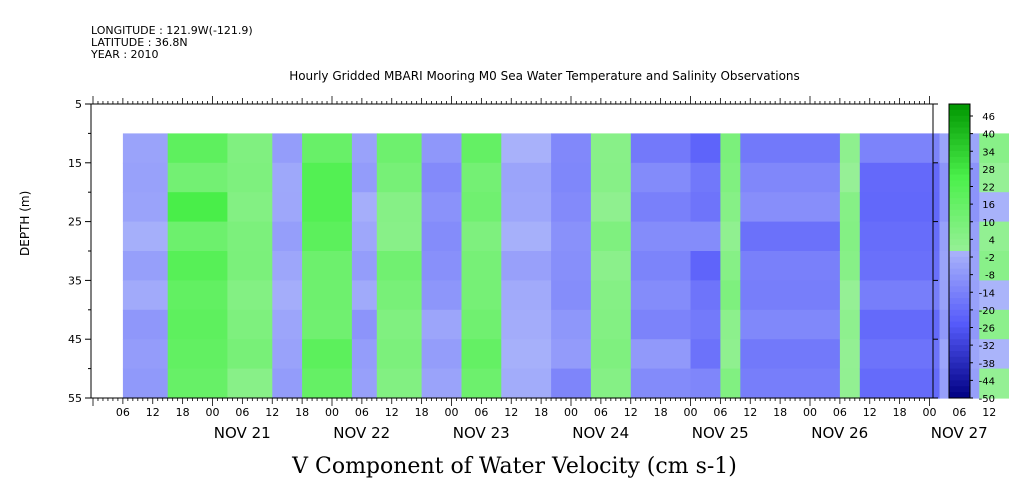 The image size is (1009, 504). What do you see at coordinates (988, 135) in the screenshot?
I see `colorbar-label: 40` at bounding box center [988, 135].